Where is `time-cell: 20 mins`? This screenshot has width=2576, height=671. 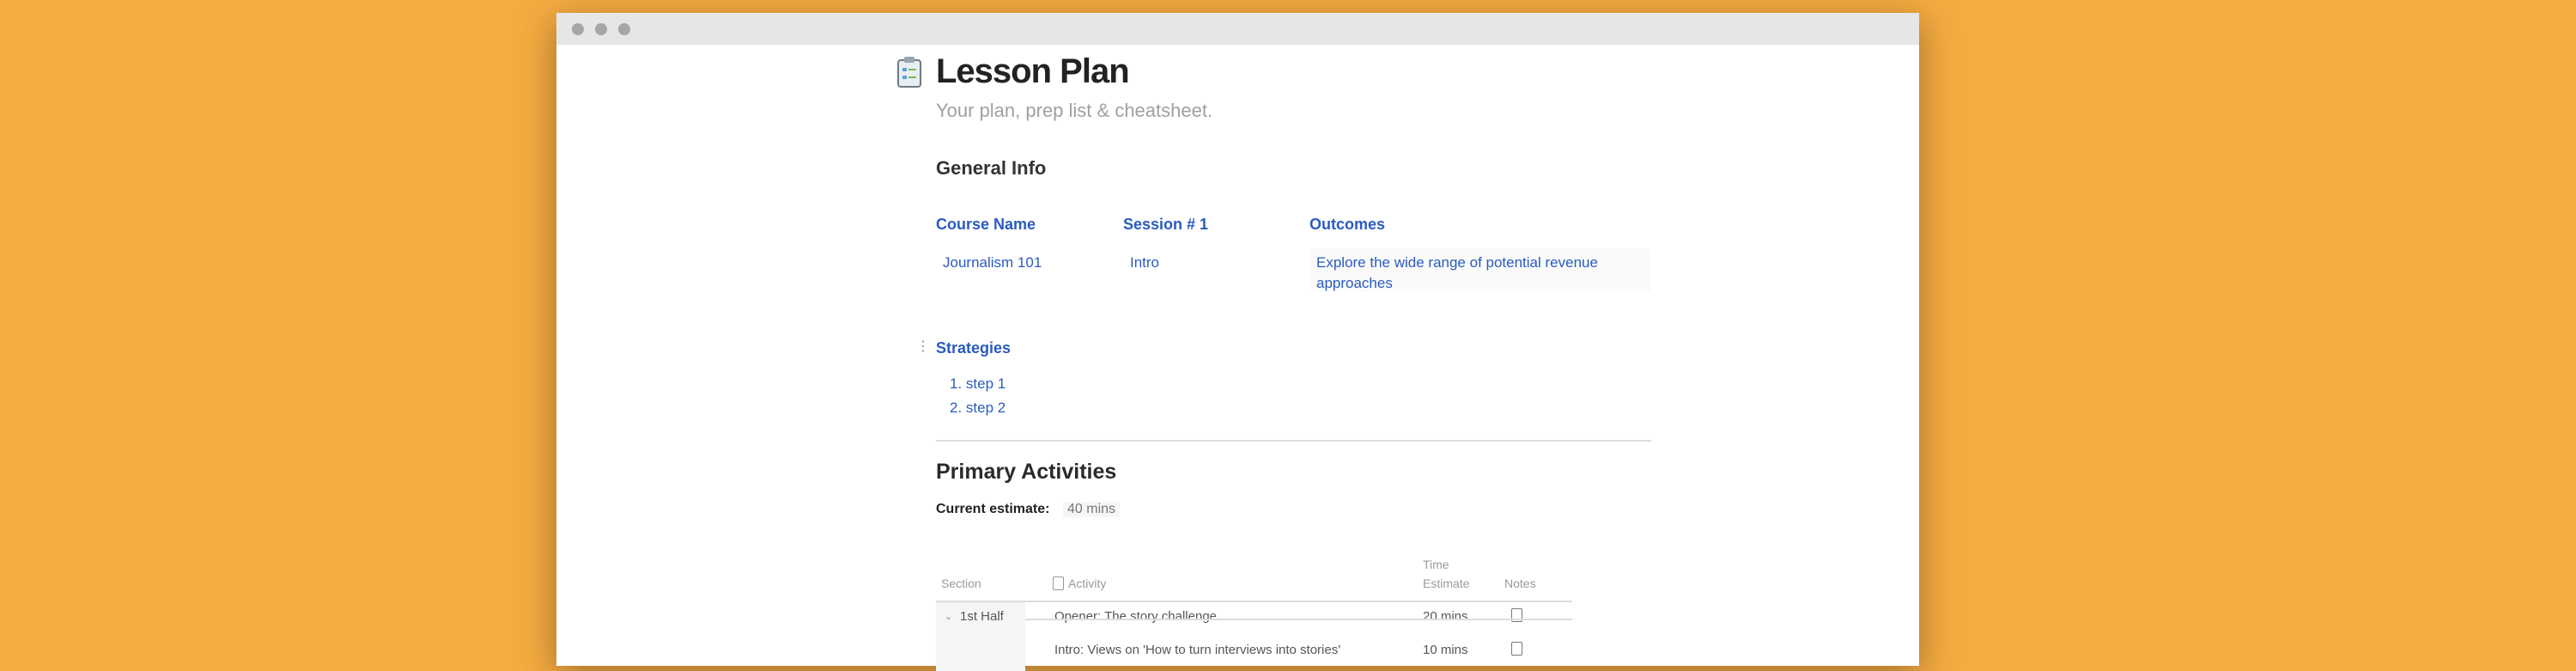 time-cell: 20 mins is located at coordinates (1445, 616).